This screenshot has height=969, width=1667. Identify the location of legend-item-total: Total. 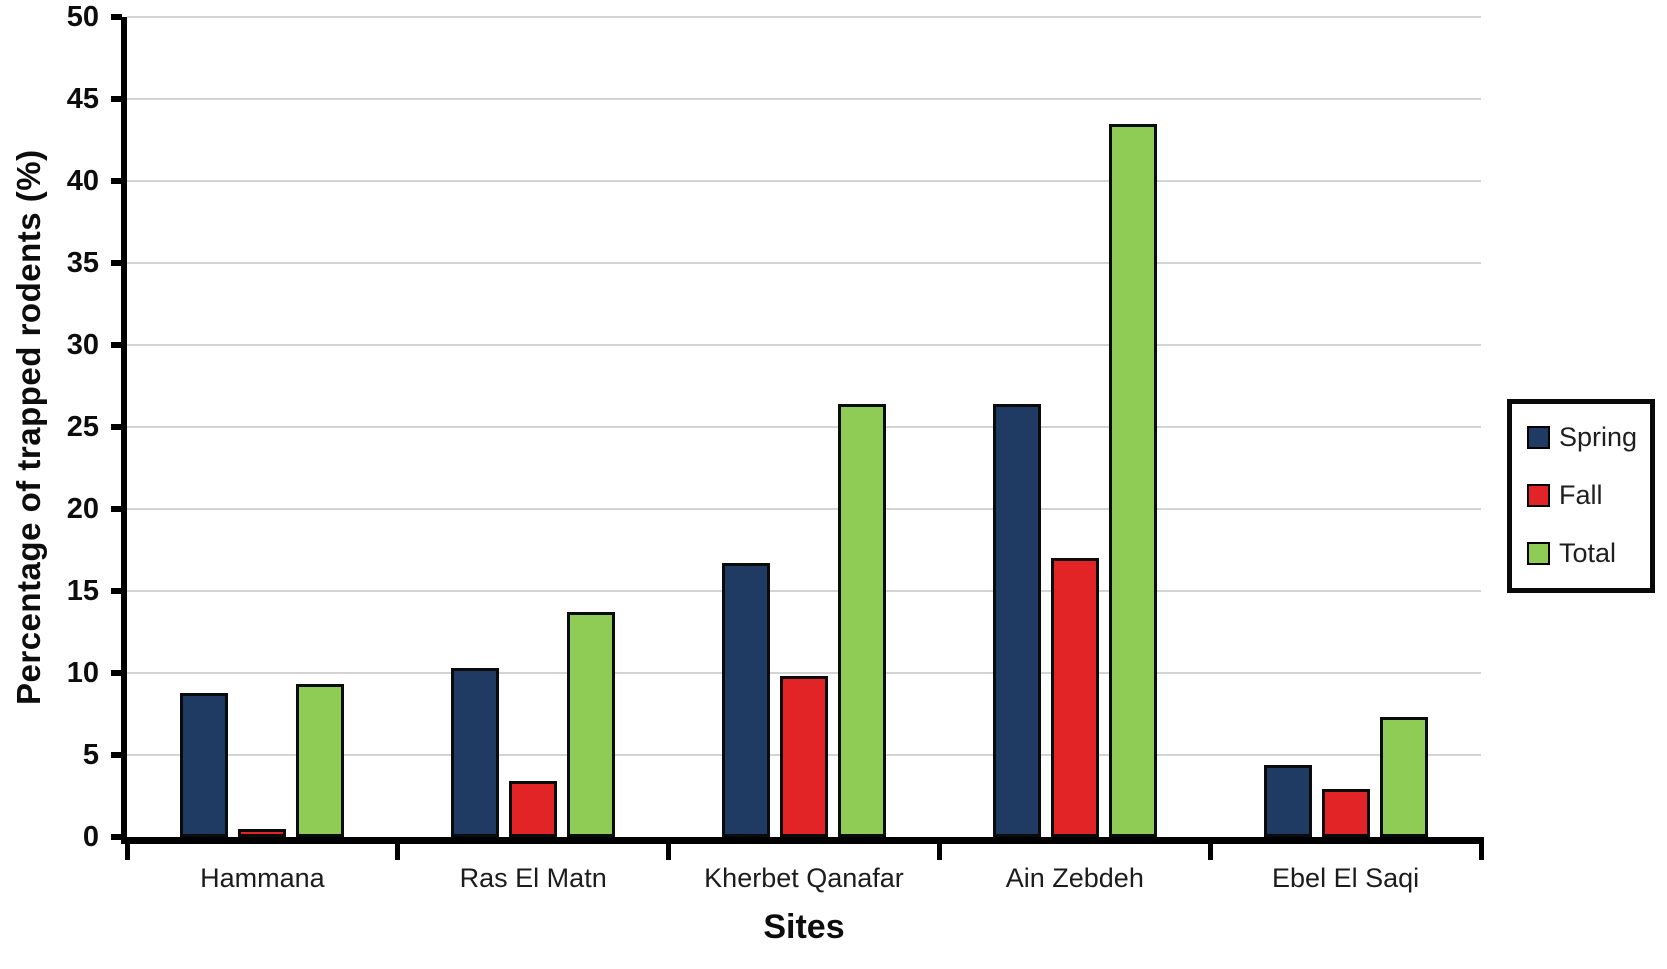
(1583, 553).